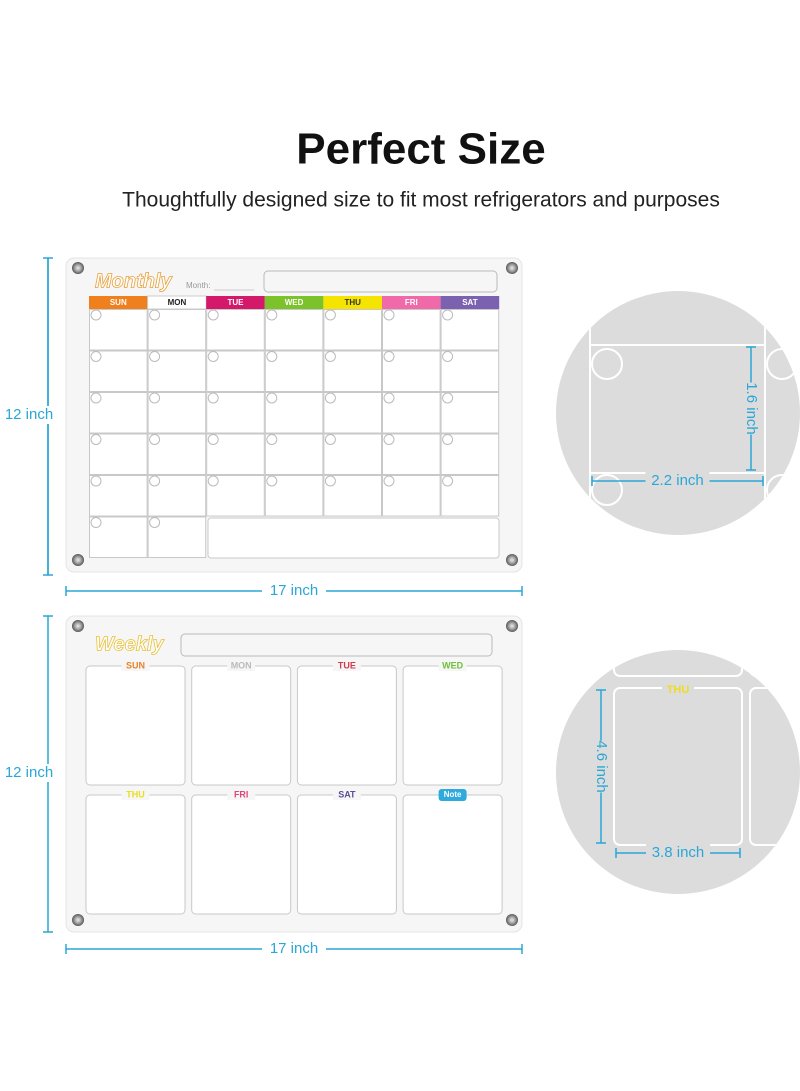 The image size is (800, 1091). I want to click on month-label: Month:, so click(198, 285).